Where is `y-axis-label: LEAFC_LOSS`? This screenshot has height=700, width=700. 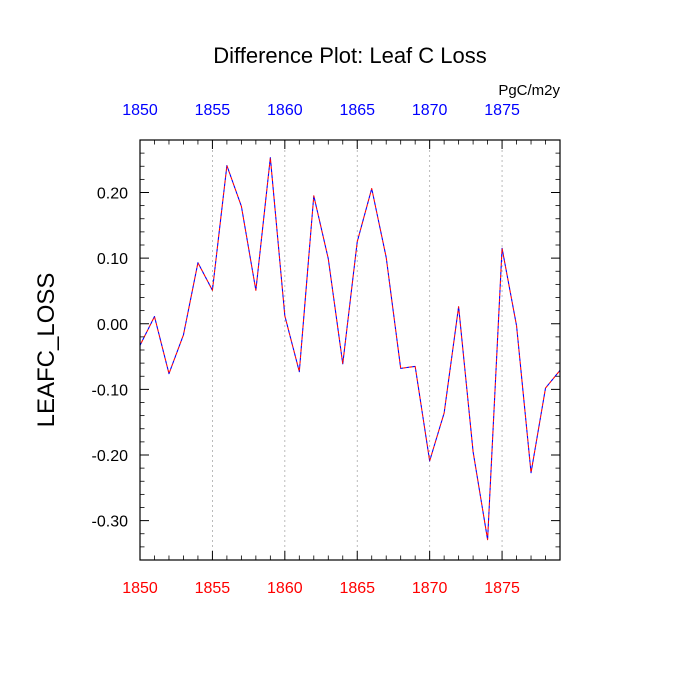 y-axis-label: LEAFC_LOSS is located at coordinates (46, 350).